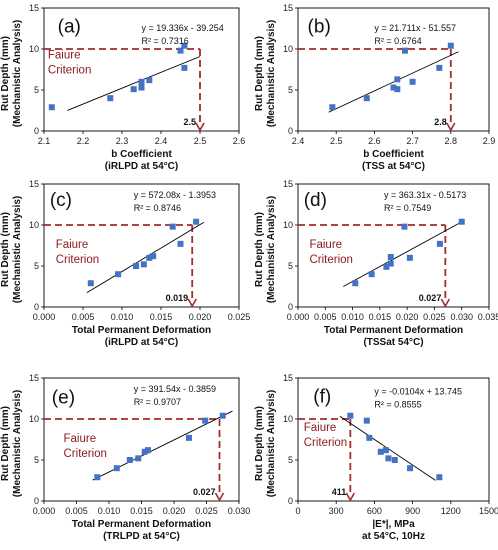 This screenshot has width=498, height=550. I want to click on x-tick-label: 0.035, so click(488, 317).